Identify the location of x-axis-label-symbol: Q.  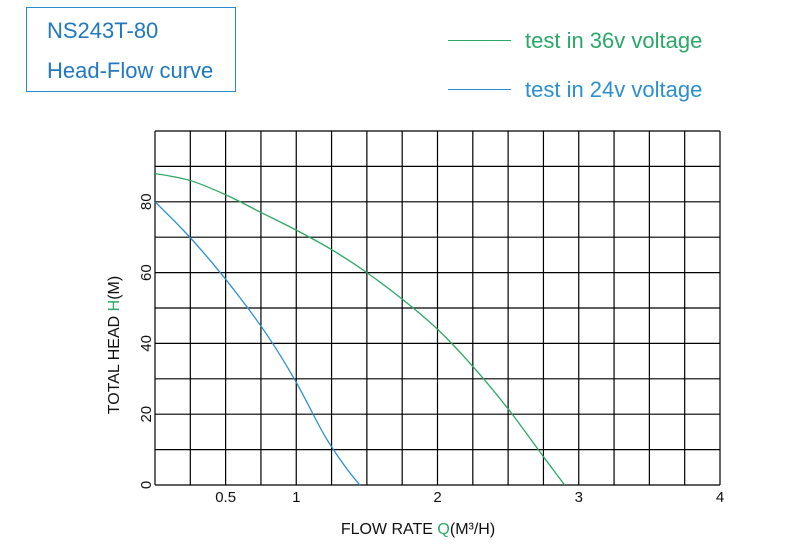
(443, 529).